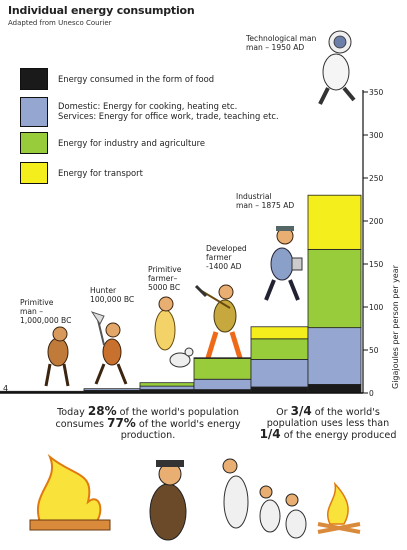 The width and height of the screenshot is (407, 550). I want to click on primitive-man-illustration, so click(57, 356).